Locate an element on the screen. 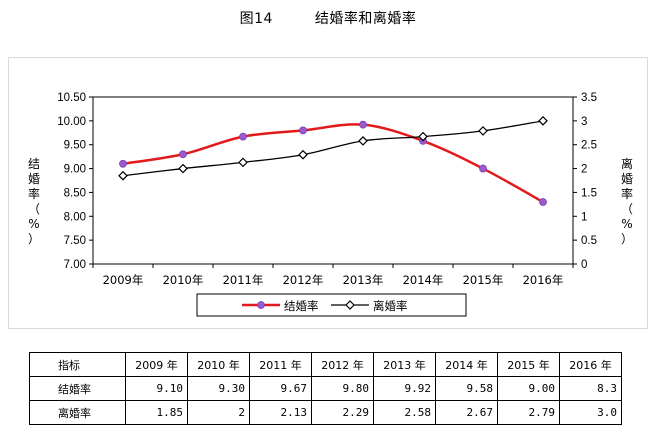  table-cell: 9.30 is located at coordinates (218, 388).